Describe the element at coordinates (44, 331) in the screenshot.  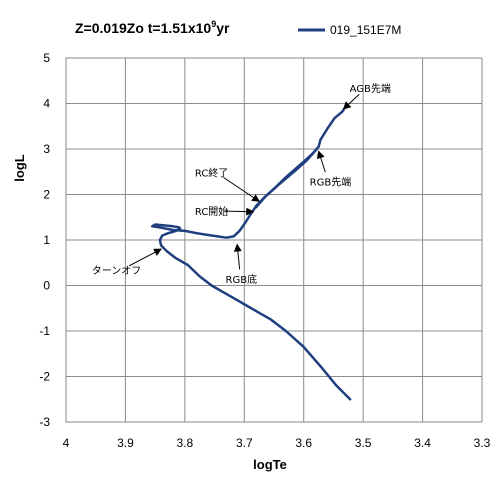
I see `y-tick-label: -1` at that location.